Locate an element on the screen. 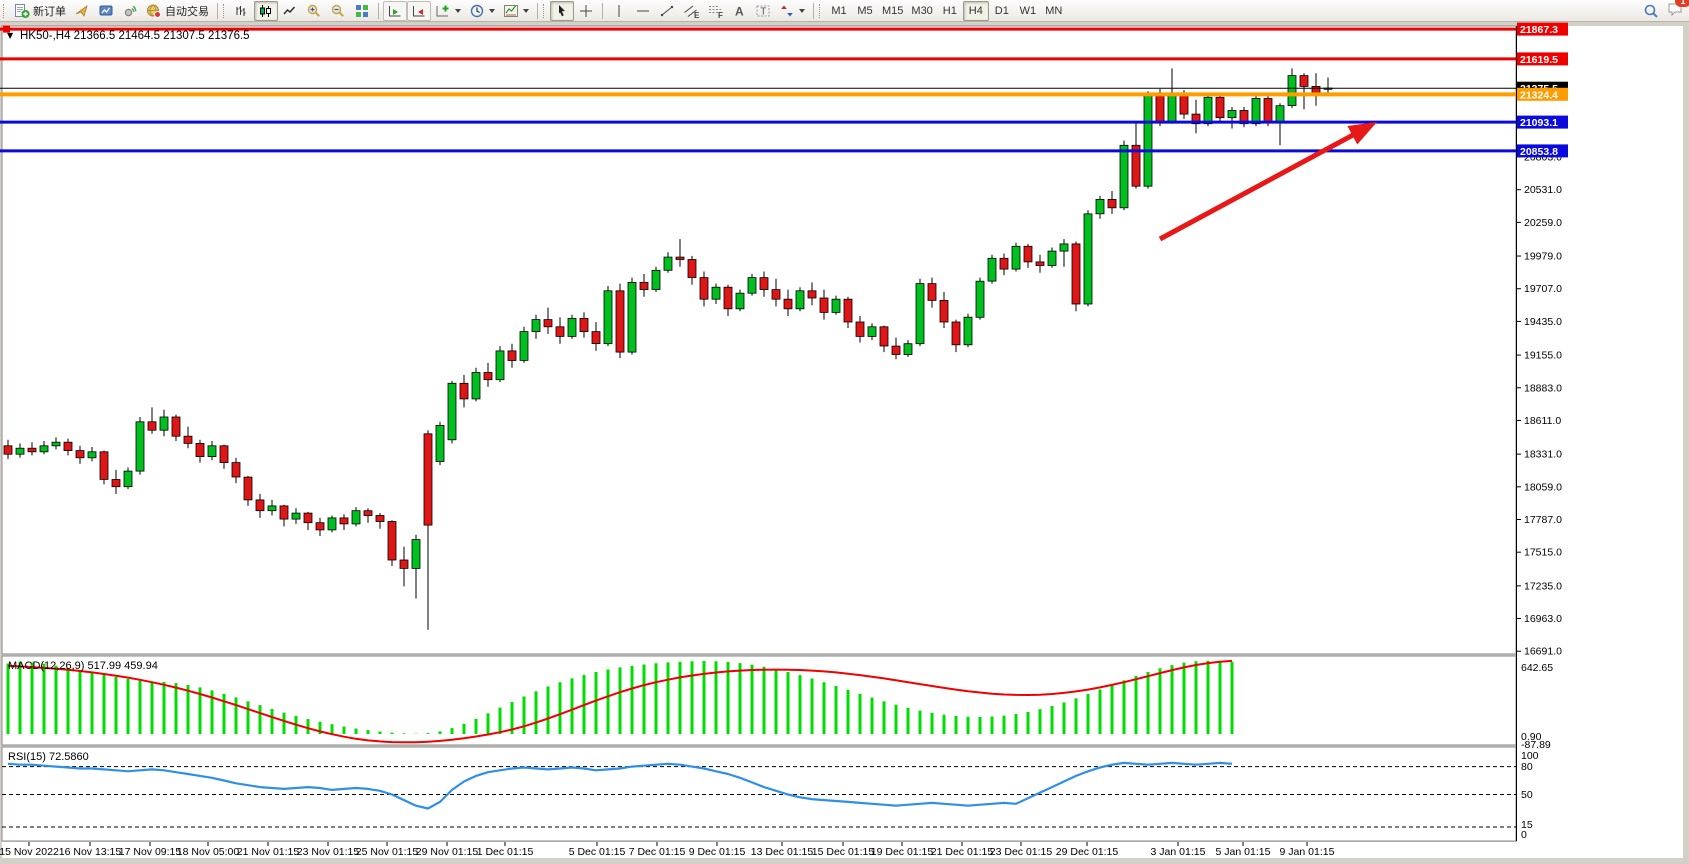 The image size is (1689, 864). candlestick-chart-button is located at coordinates (266, 10).